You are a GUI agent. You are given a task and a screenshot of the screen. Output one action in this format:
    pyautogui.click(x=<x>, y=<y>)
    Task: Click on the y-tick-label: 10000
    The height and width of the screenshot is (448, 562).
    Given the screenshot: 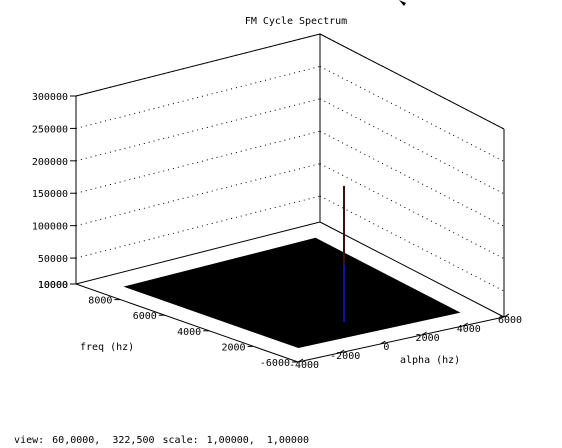 What is the action you would take?
    pyautogui.click(x=53, y=285)
    